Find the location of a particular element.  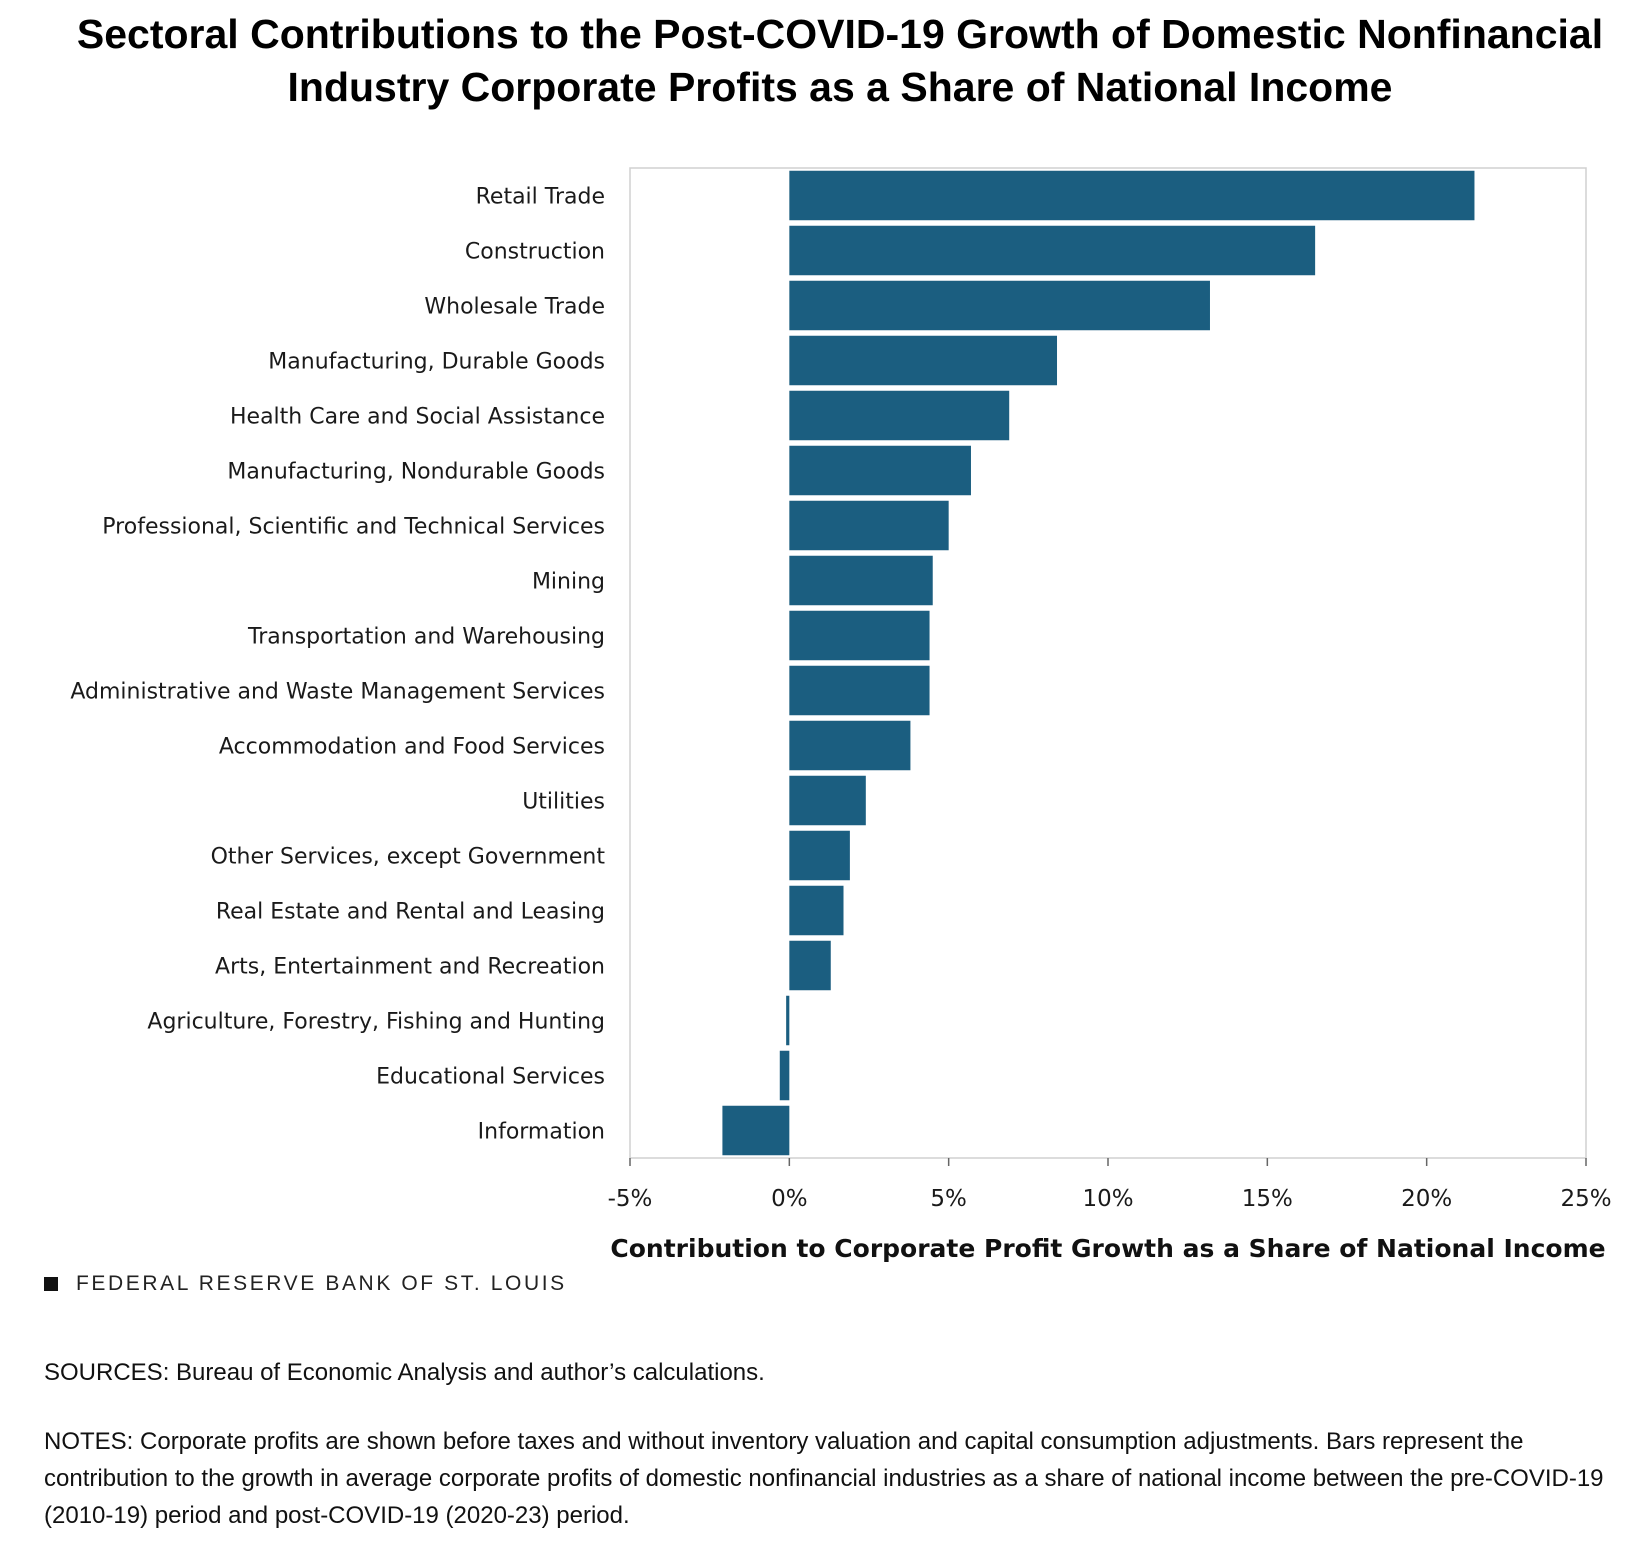

category-label: Construction is located at coordinates (535, 252).